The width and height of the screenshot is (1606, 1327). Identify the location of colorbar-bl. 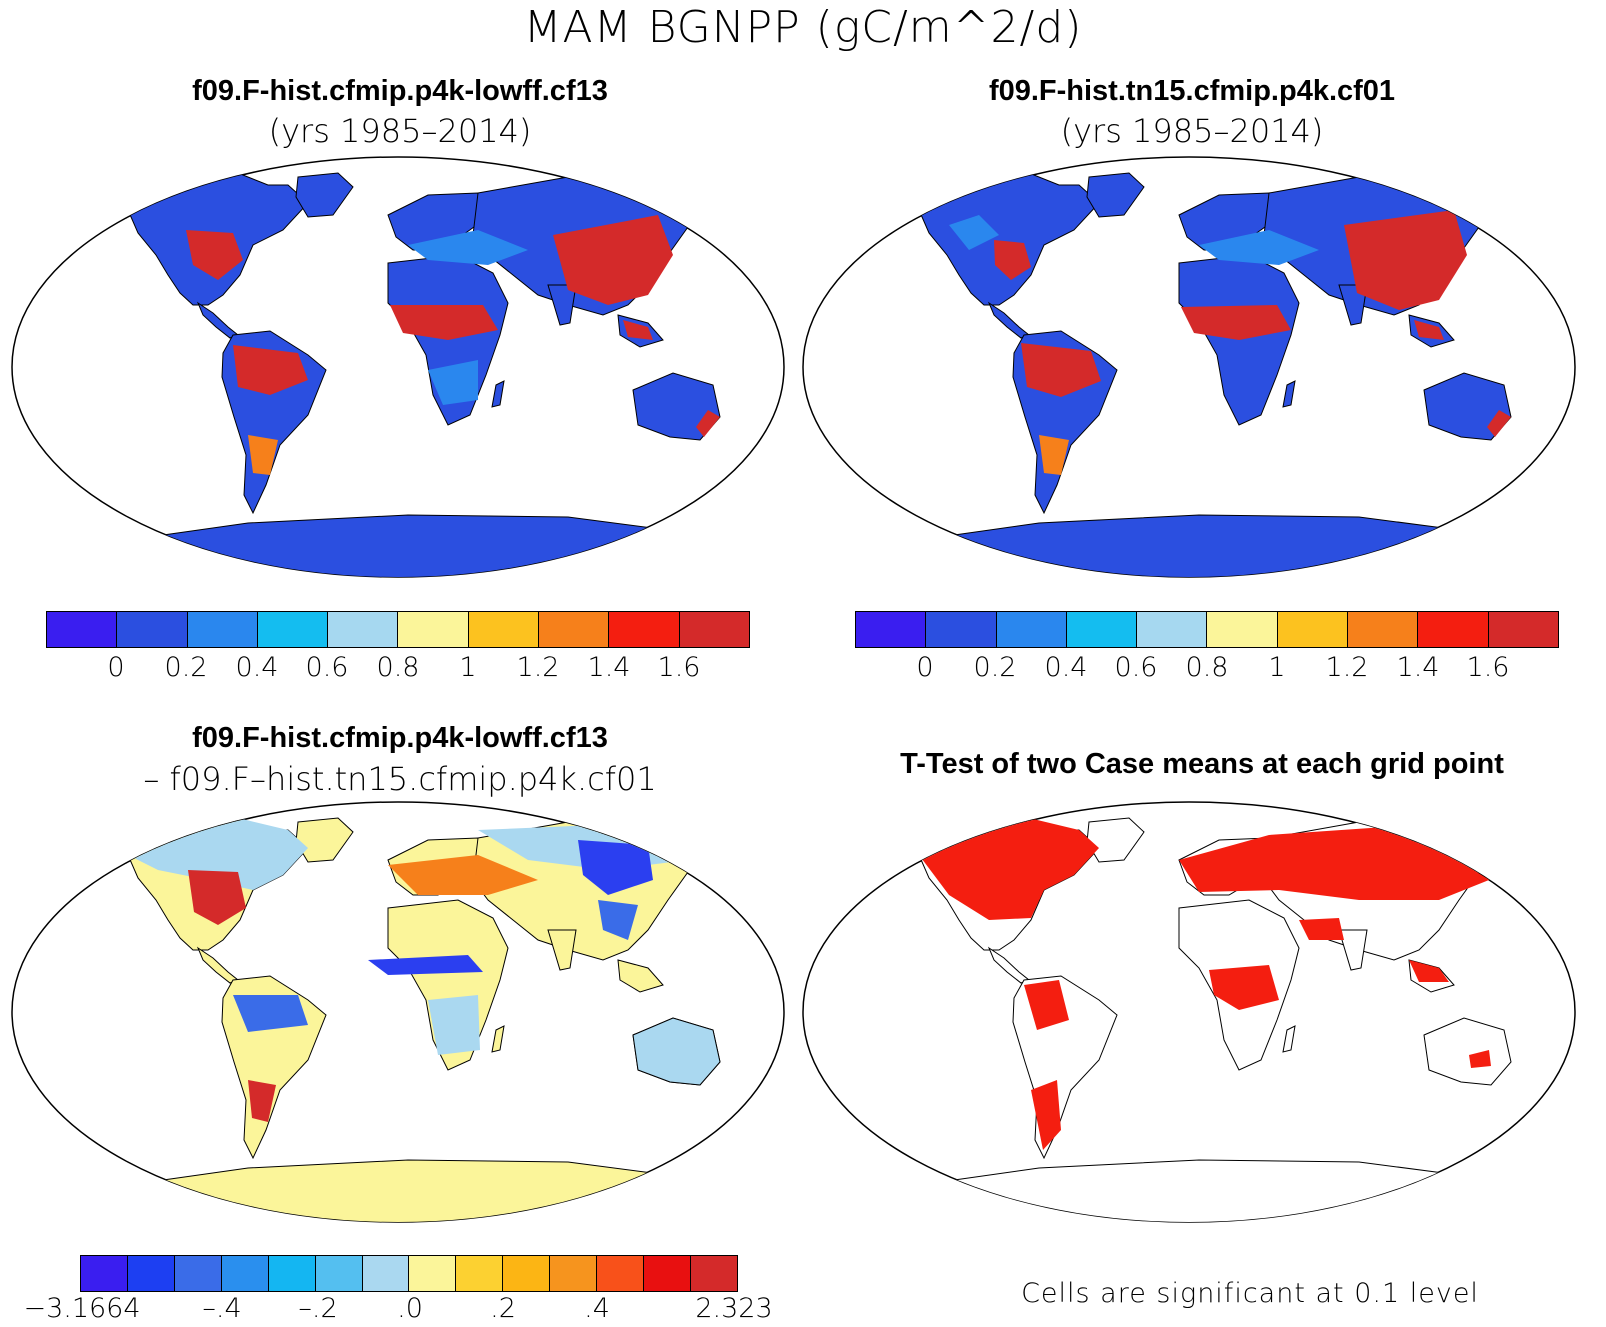
(409, 1273).